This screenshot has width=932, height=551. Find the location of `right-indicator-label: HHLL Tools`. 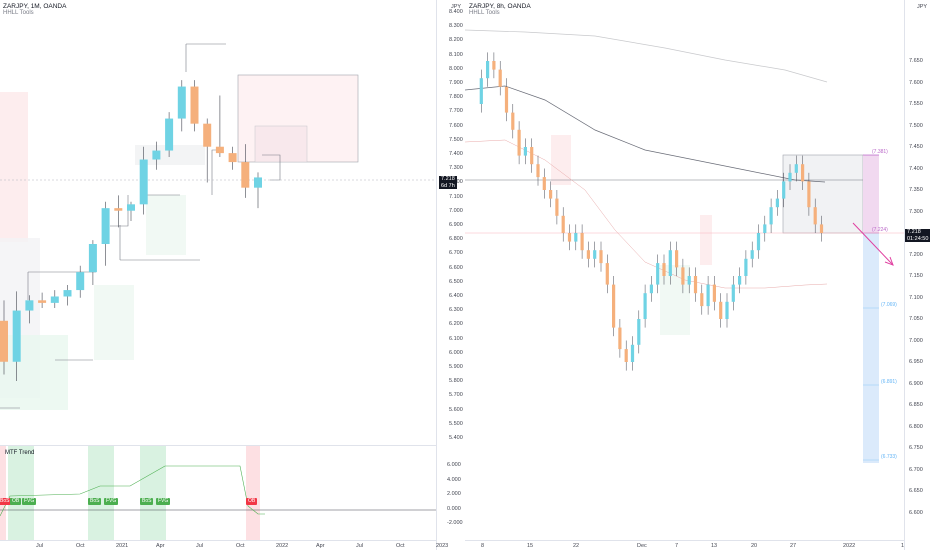

right-indicator-label: HHLL Tools is located at coordinates (484, 13).